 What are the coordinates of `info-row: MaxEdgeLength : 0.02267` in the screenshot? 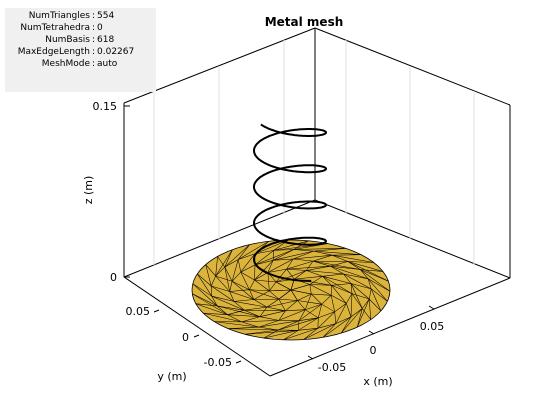 It's located at (80, 52).